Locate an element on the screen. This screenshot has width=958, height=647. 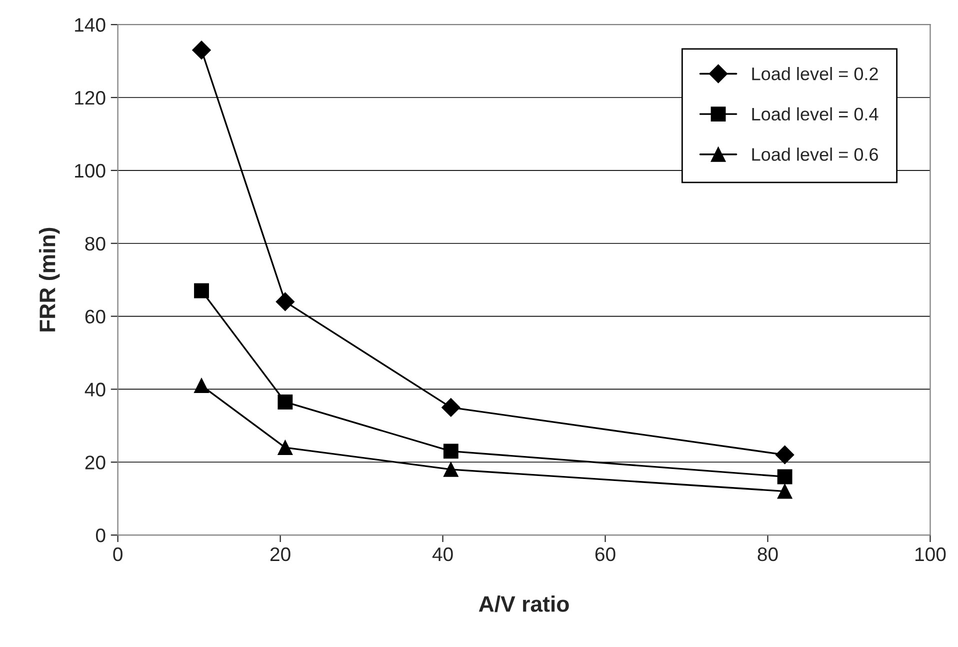
y-tick-label: 0 is located at coordinates (101, 535).